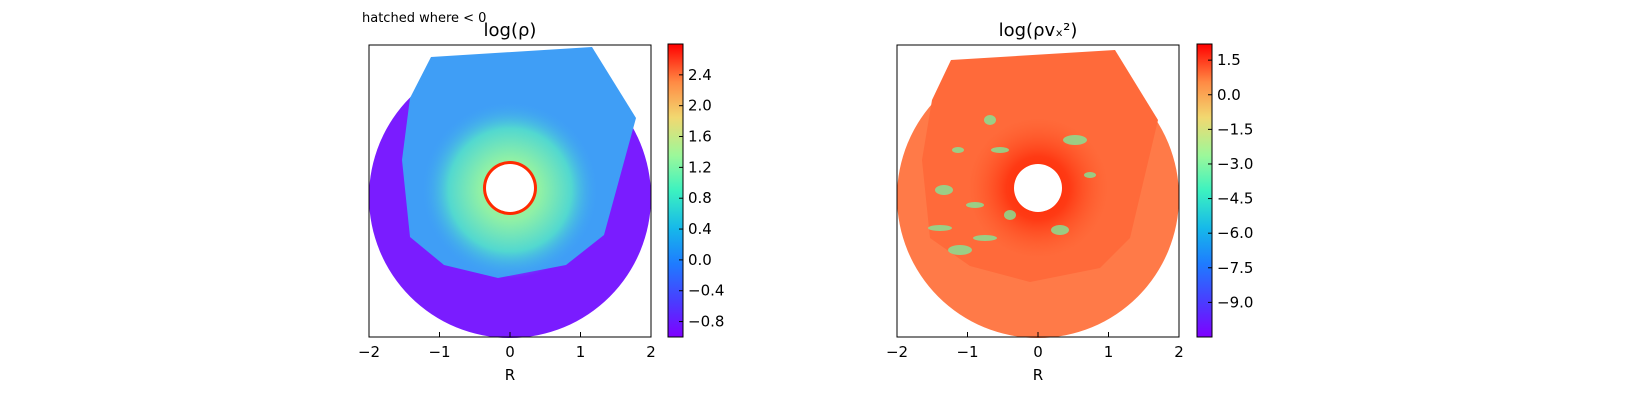 The image size is (1643, 417). Describe the element at coordinates (1235, 164) in the screenshot. I see `colorbar-tick-label: −3.0` at that location.